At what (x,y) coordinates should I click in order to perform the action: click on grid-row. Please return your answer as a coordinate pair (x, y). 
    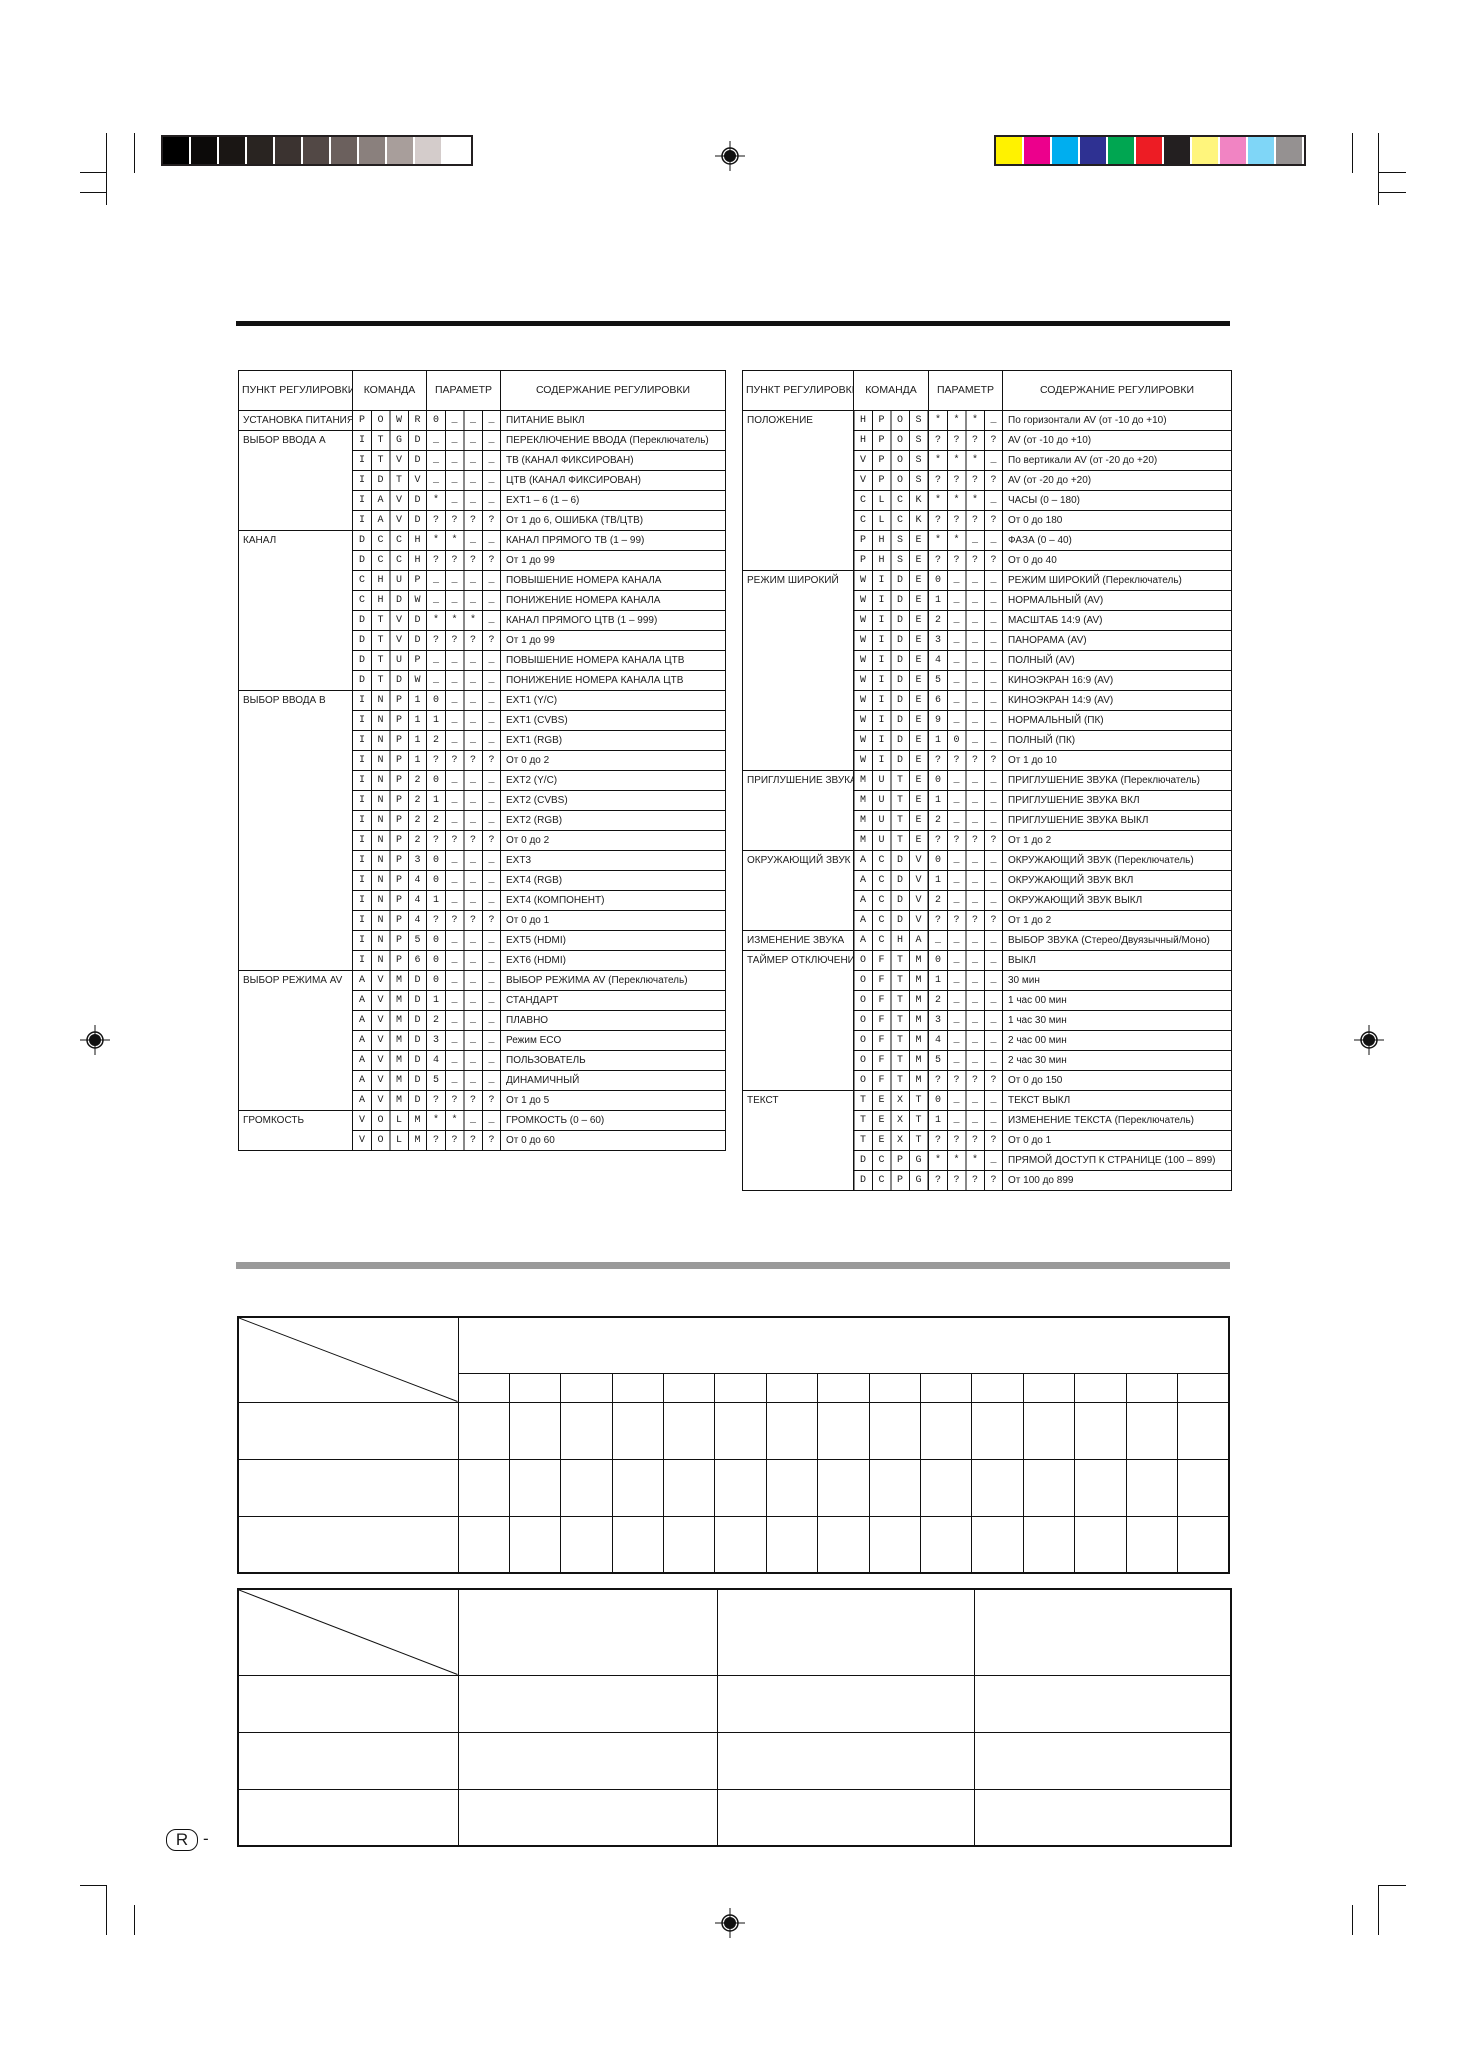
    Looking at the image, I should click on (733, 1430).